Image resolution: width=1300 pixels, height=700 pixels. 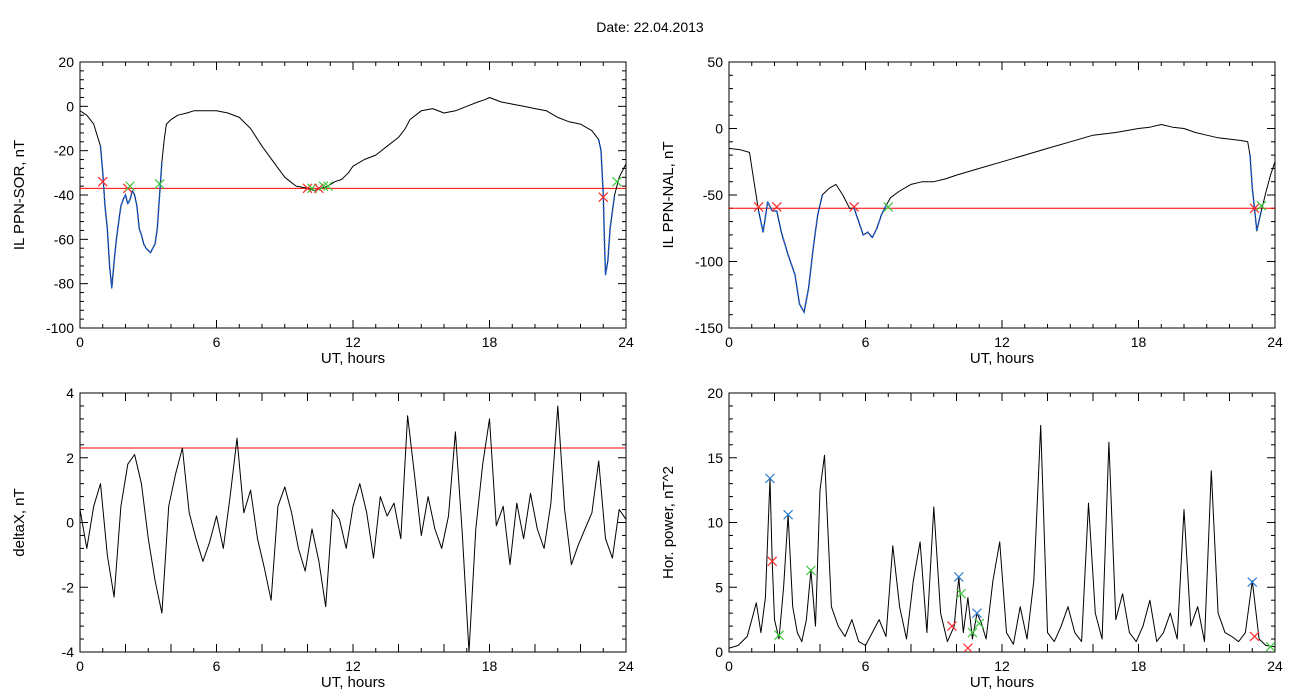 What do you see at coordinates (668, 195) in the screenshot?
I see `y-axis-label: IL PPN-NAL, nT` at bounding box center [668, 195].